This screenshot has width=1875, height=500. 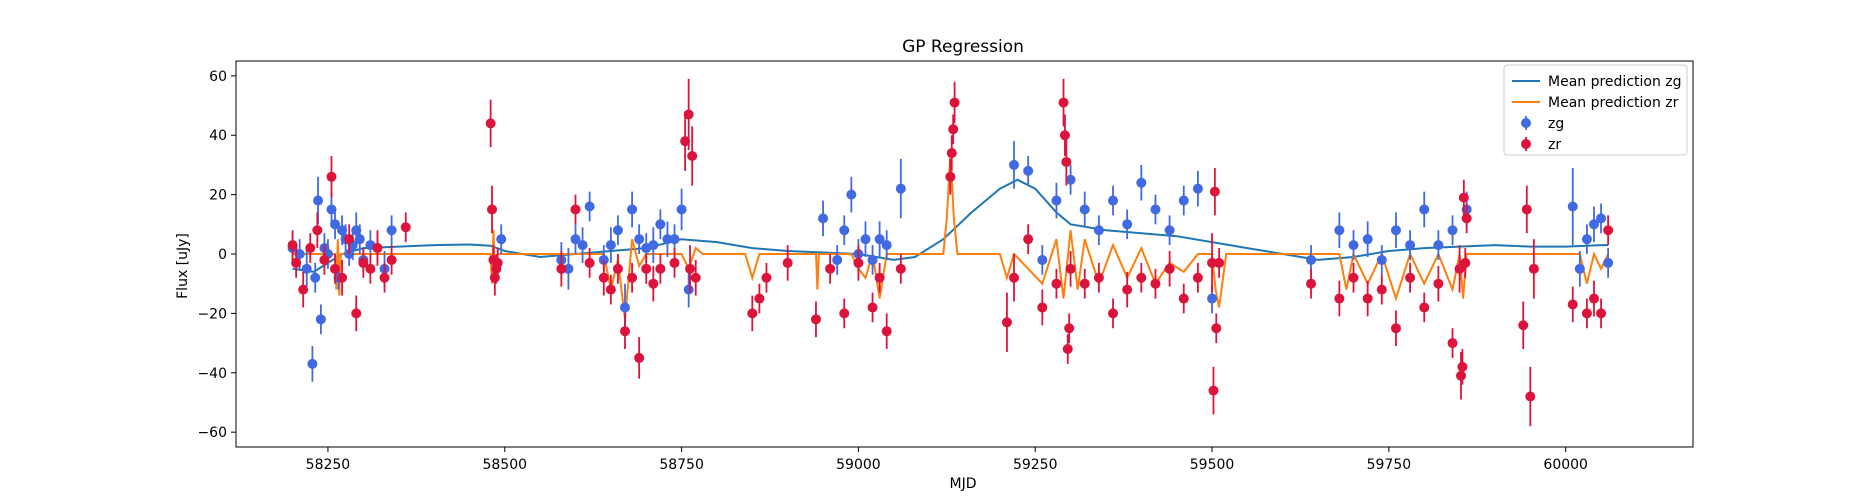 What do you see at coordinates (1565, 465) in the screenshot?
I see `x-tick-label: 60000` at bounding box center [1565, 465].